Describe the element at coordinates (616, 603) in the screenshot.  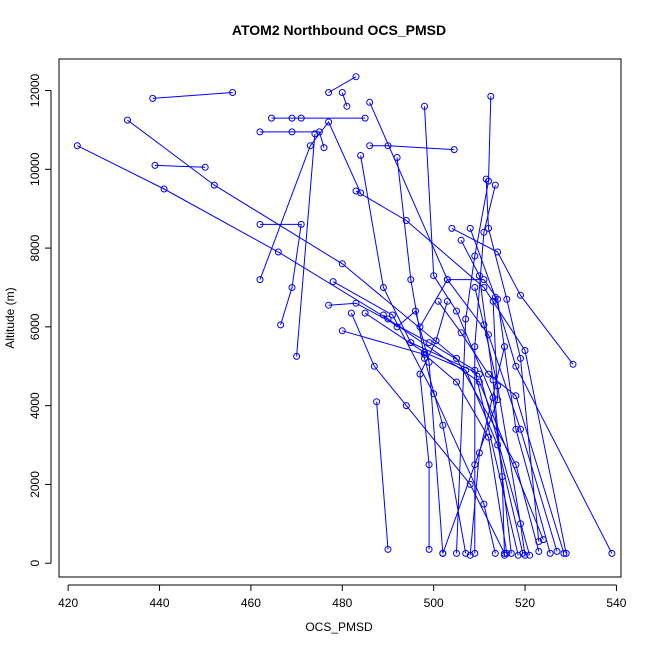
I see `x-tick-label: 540` at that location.